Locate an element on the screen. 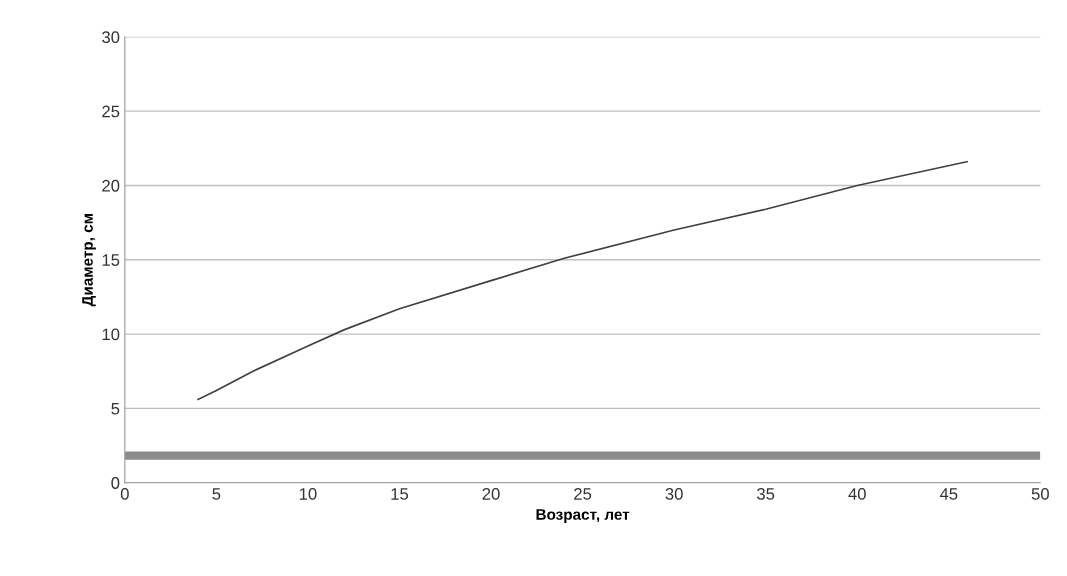  x-tick-label: 0 is located at coordinates (124, 493).